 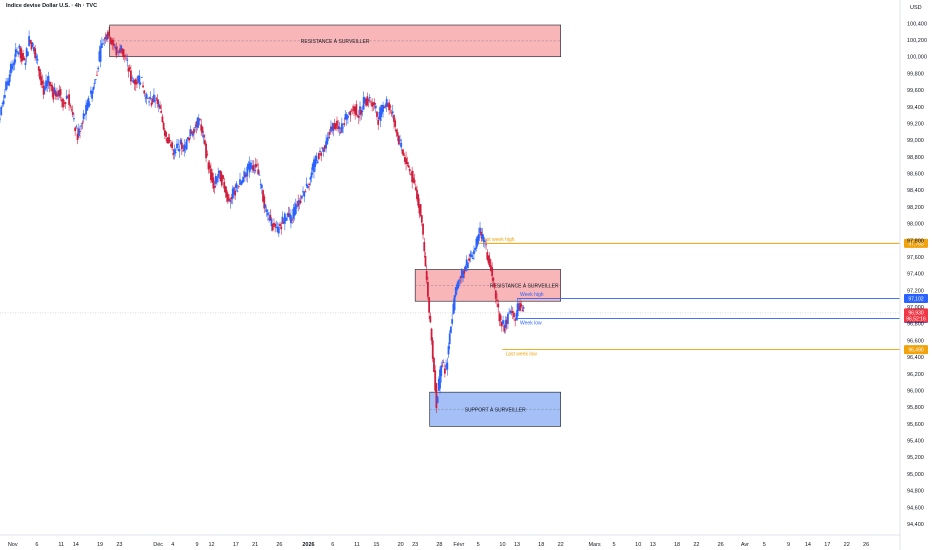 I want to click on time-tick-label: Nov, so click(x=13, y=545).